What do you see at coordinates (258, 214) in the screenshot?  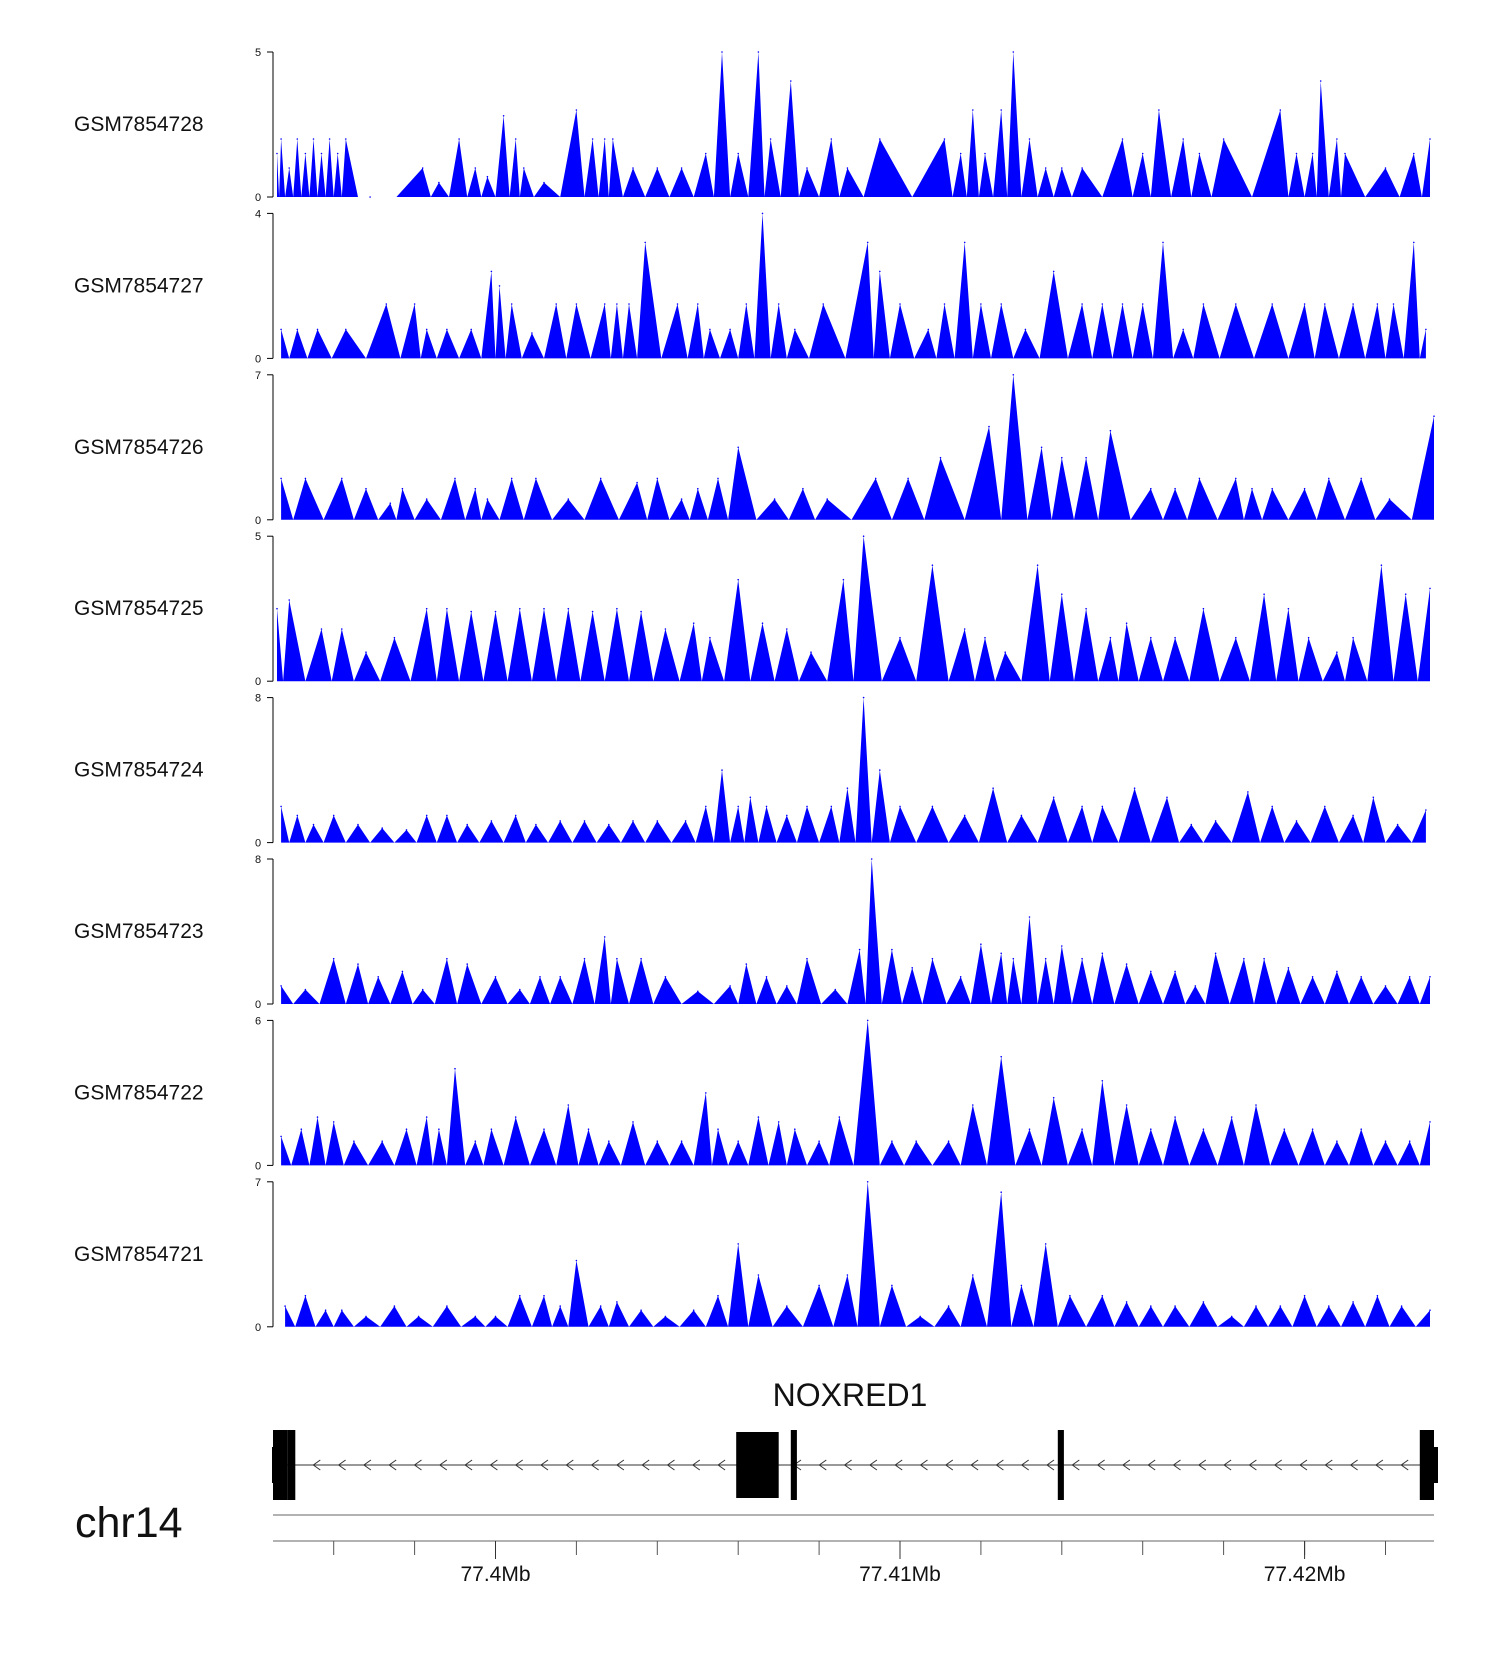 I see `y-max-label: 4` at bounding box center [258, 214].